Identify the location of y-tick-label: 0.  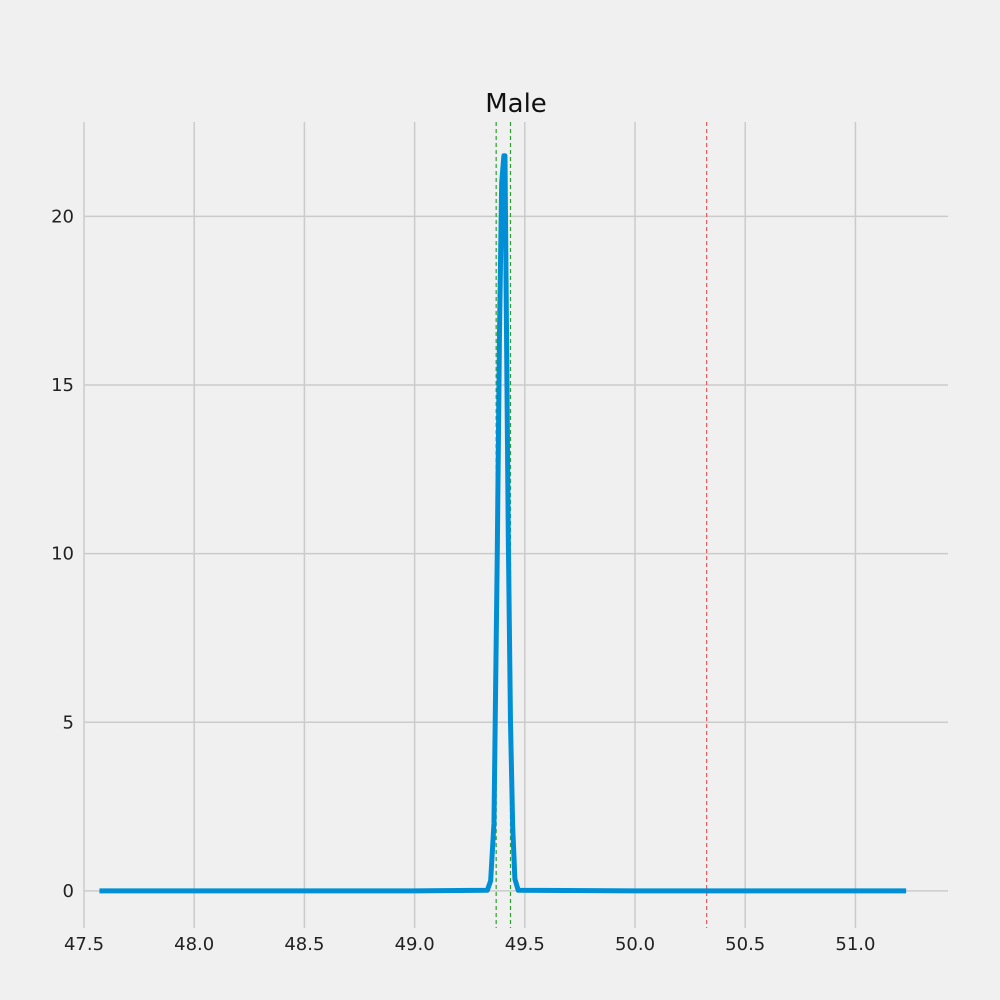
(68, 891).